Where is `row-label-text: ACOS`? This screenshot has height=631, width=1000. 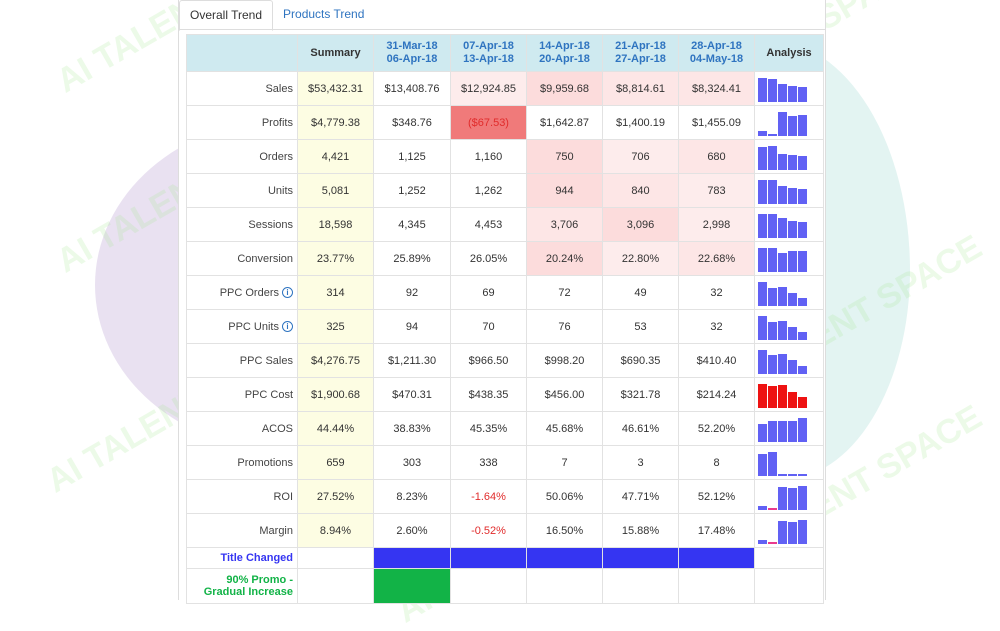
row-label-text: ACOS is located at coordinates (277, 428).